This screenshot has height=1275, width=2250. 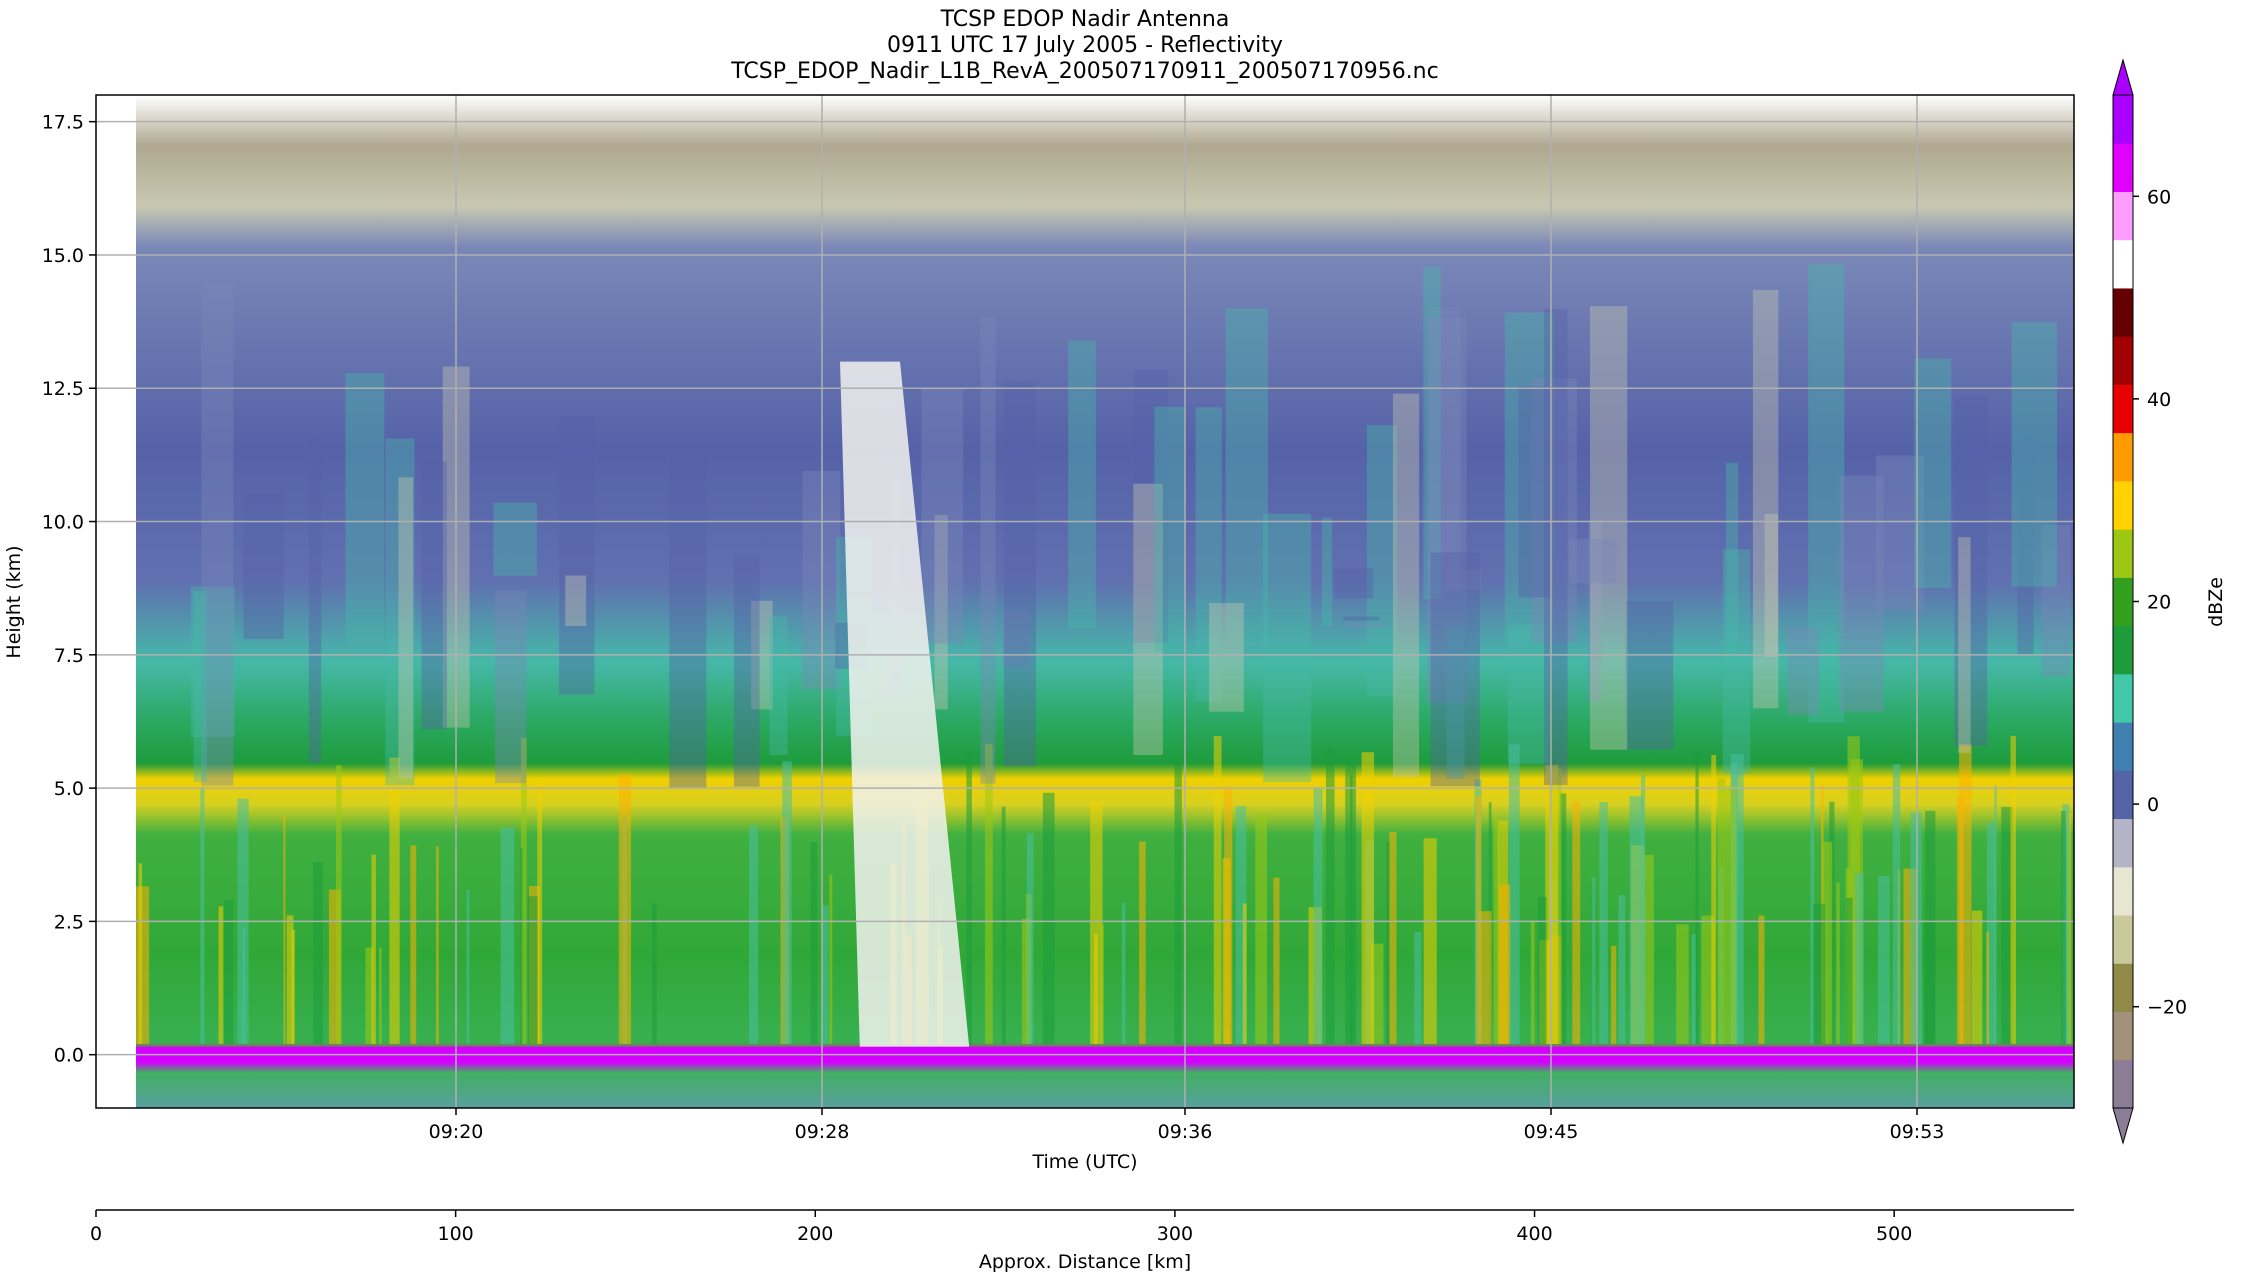 What do you see at coordinates (905, 708) in the screenshot?
I see `clear-column` at bounding box center [905, 708].